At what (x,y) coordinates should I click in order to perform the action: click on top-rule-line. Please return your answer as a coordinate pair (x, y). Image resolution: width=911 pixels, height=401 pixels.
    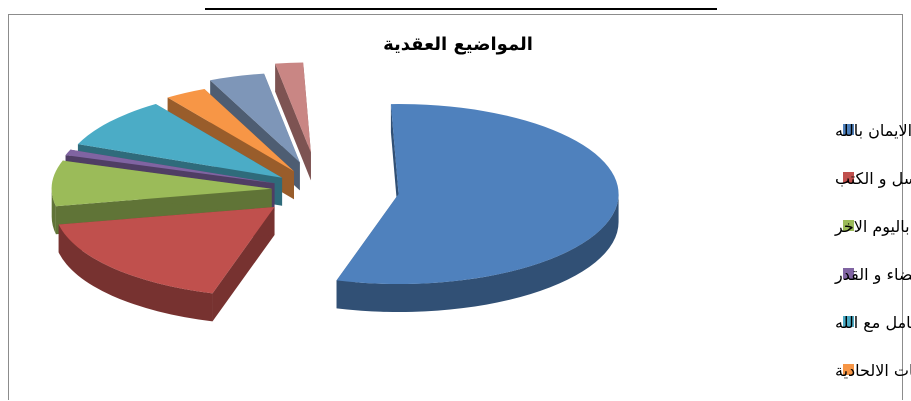
    Looking at the image, I should click on (461, 5).